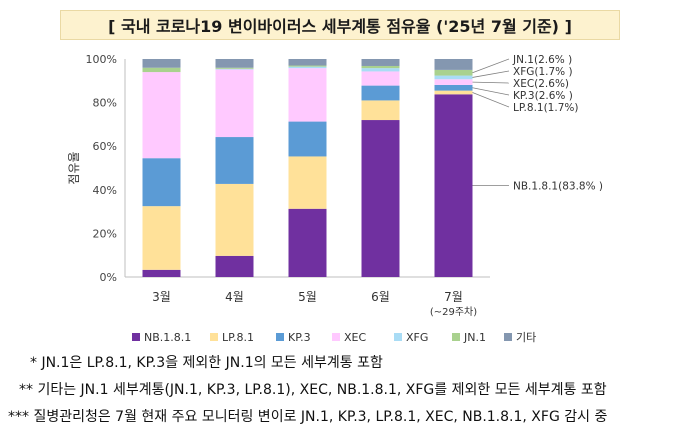  Describe the element at coordinates (167, 337) in the screenshot. I see `legend-label: NB.1.8.1` at that location.